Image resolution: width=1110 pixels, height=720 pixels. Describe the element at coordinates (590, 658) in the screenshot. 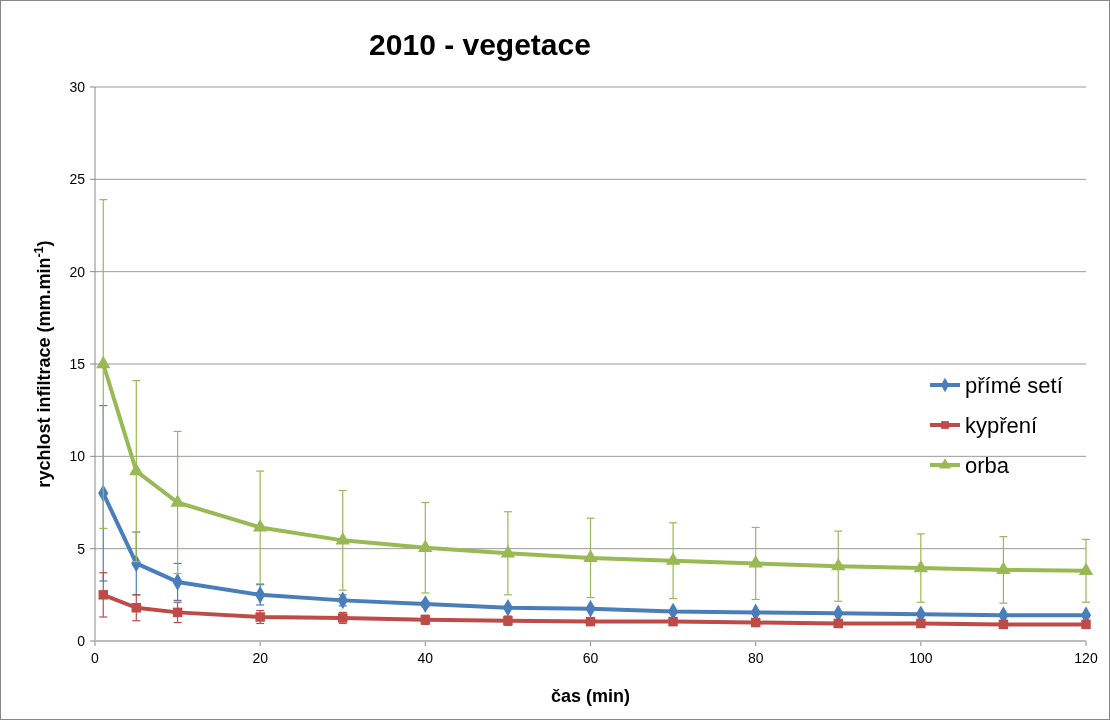

I see `x-tick-label: 60` at that location.